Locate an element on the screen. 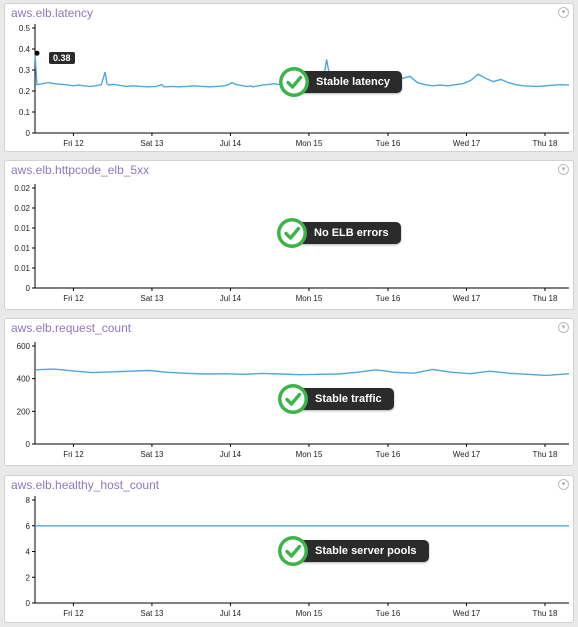  y-tick-label: 0.1 is located at coordinates (25, 112).